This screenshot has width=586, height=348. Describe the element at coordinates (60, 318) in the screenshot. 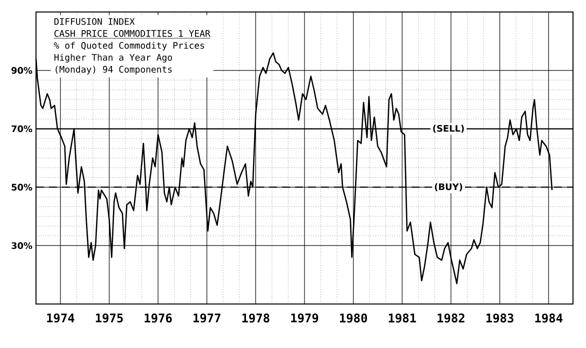

I see `x-tick-label: 1974` at that location.